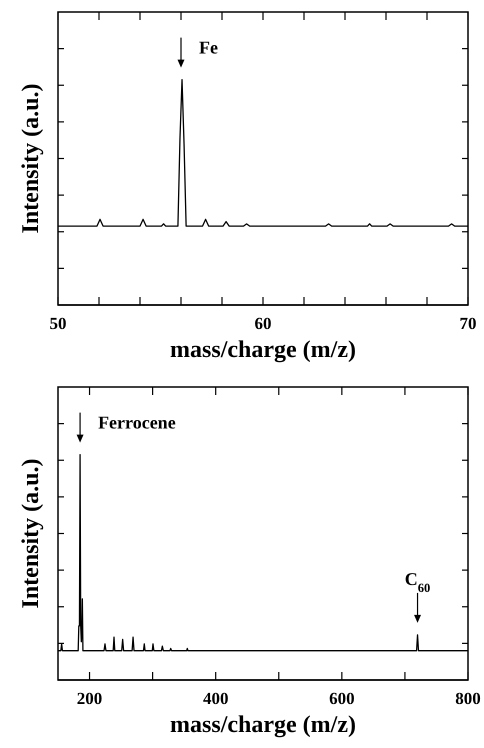  What do you see at coordinates (89, 698) in the screenshot?
I see `x-tick-label: 200` at bounding box center [89, 698].